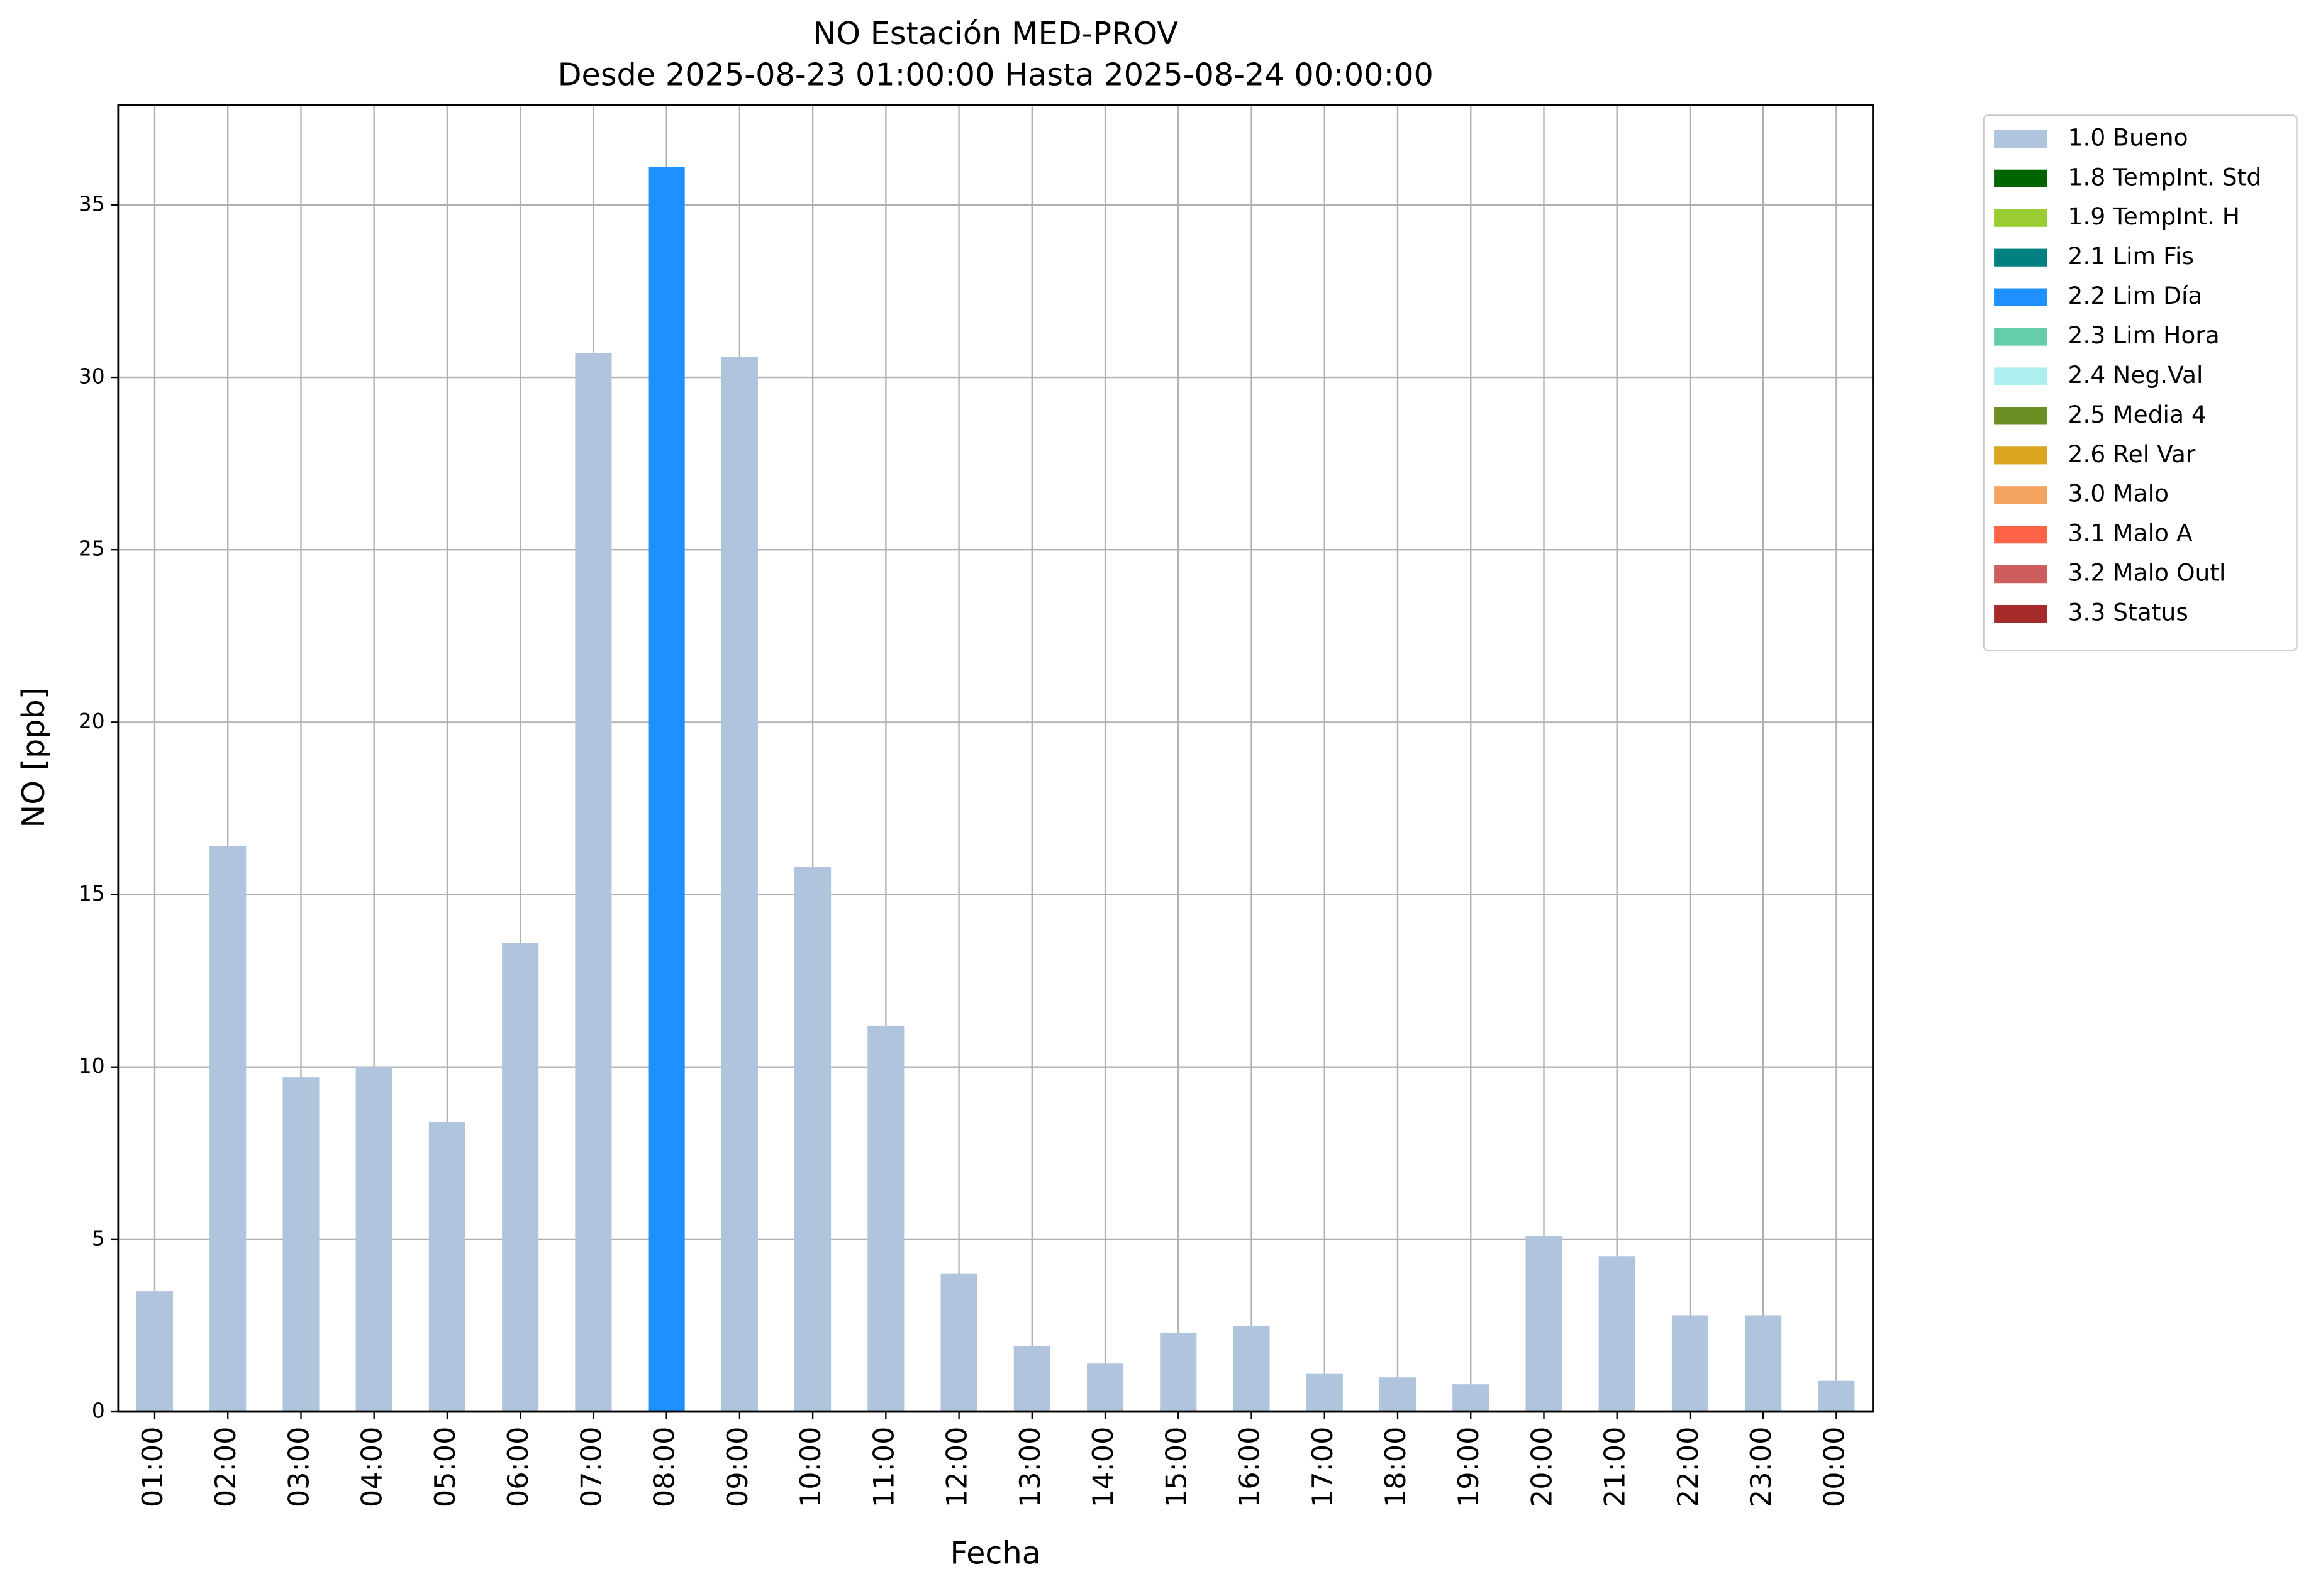  Describe the element at coordinates (92, 721) in the screenshot. I see `y-tick-label: 20` at that location.